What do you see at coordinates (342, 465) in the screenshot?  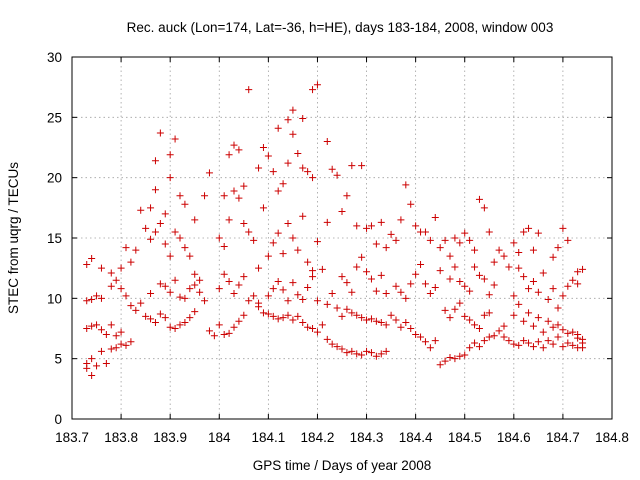 I see `x-axis-label: GPS time / Days of year 2008` at bounding box center [342, 465].